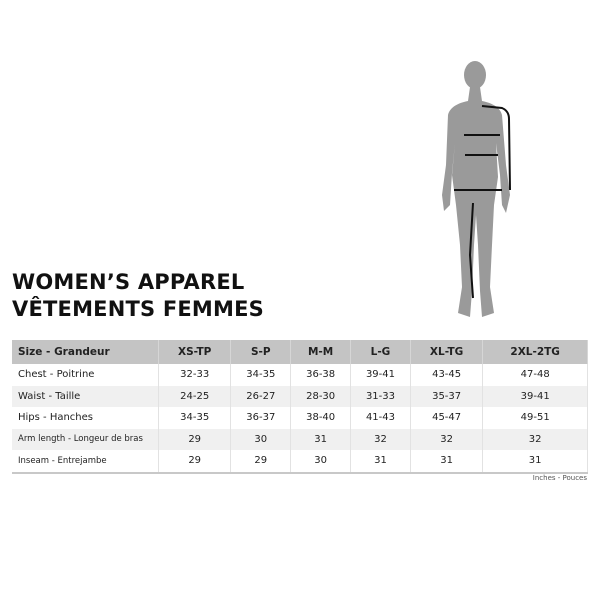 This screenshot has height=600, width=600. I want to click on value-cell: 45-47, so click(447, 418).